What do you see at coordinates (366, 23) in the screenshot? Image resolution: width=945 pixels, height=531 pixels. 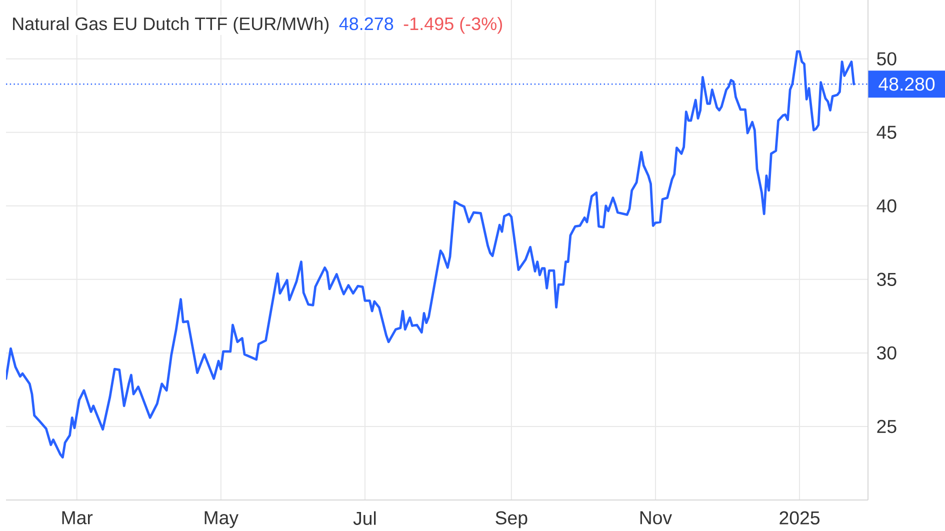 I see `annotation: 48.278` at bounding box center [366, 23].